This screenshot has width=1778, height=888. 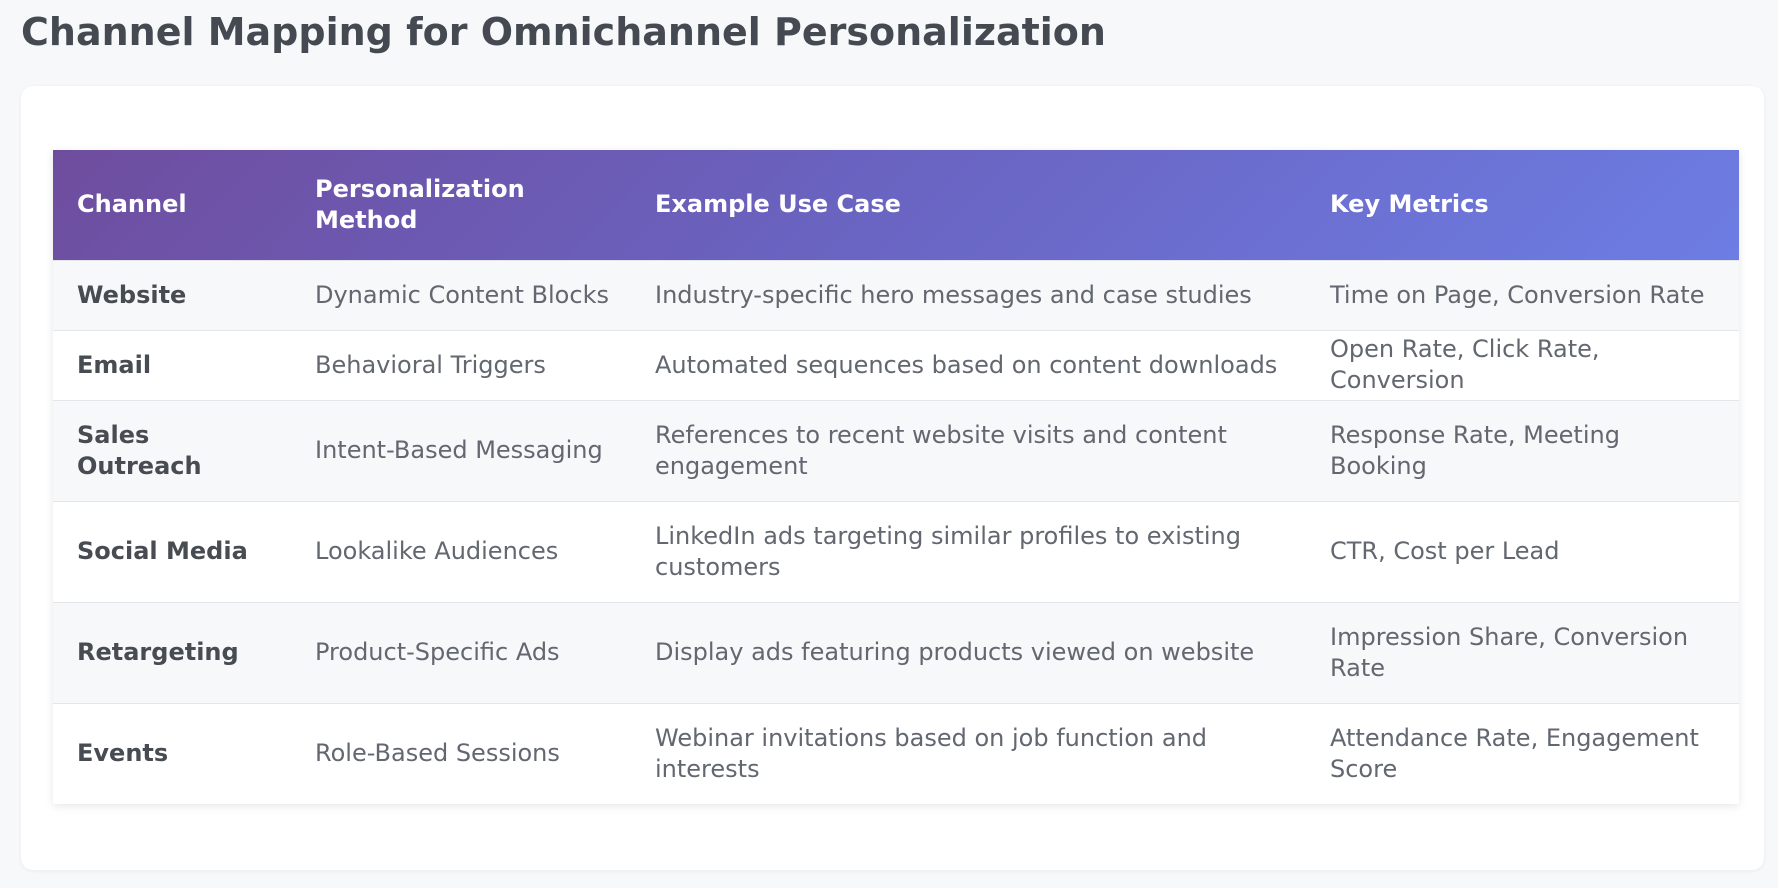 What do you see at coordinates (139, 450) in the screenshot?
I see `channel-cell: Sales Outreach` at bounding box center [139, 450].